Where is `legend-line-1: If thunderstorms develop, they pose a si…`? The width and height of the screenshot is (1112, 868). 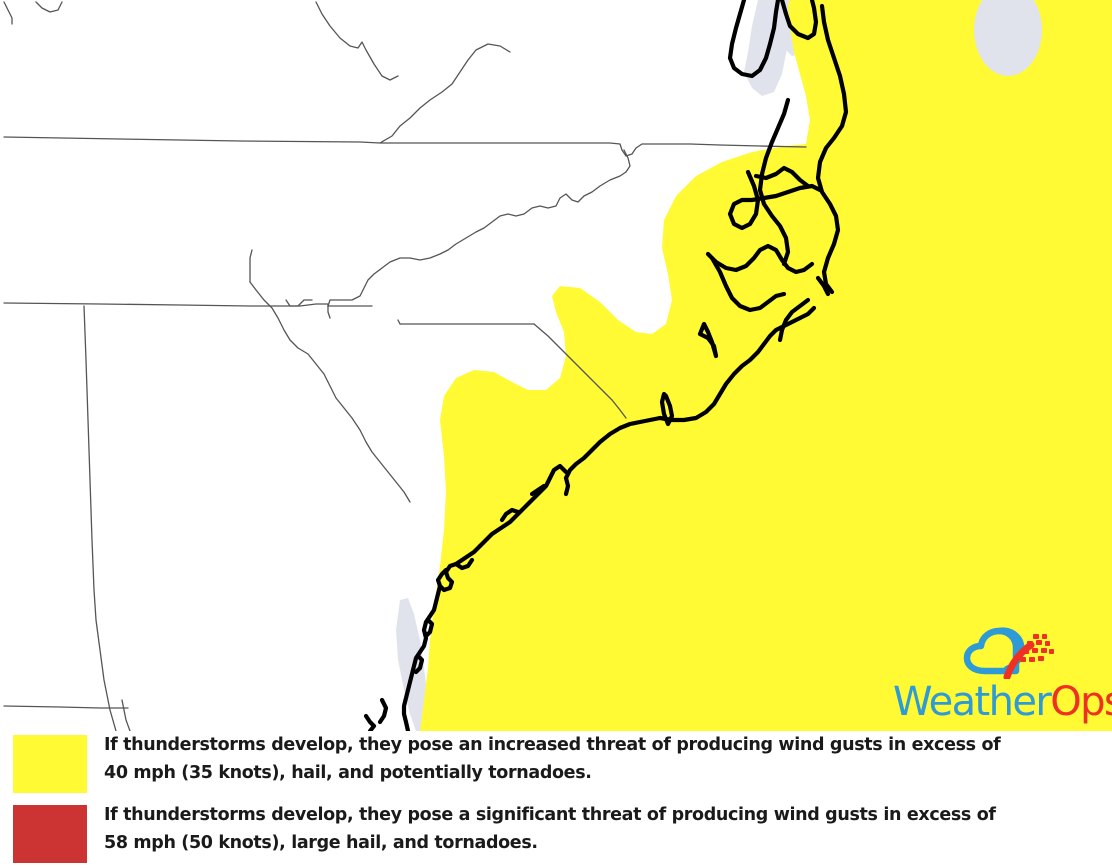 legend-line-1: If thunderstorms develop, they pose a si… is located at coordinates (550, 815).